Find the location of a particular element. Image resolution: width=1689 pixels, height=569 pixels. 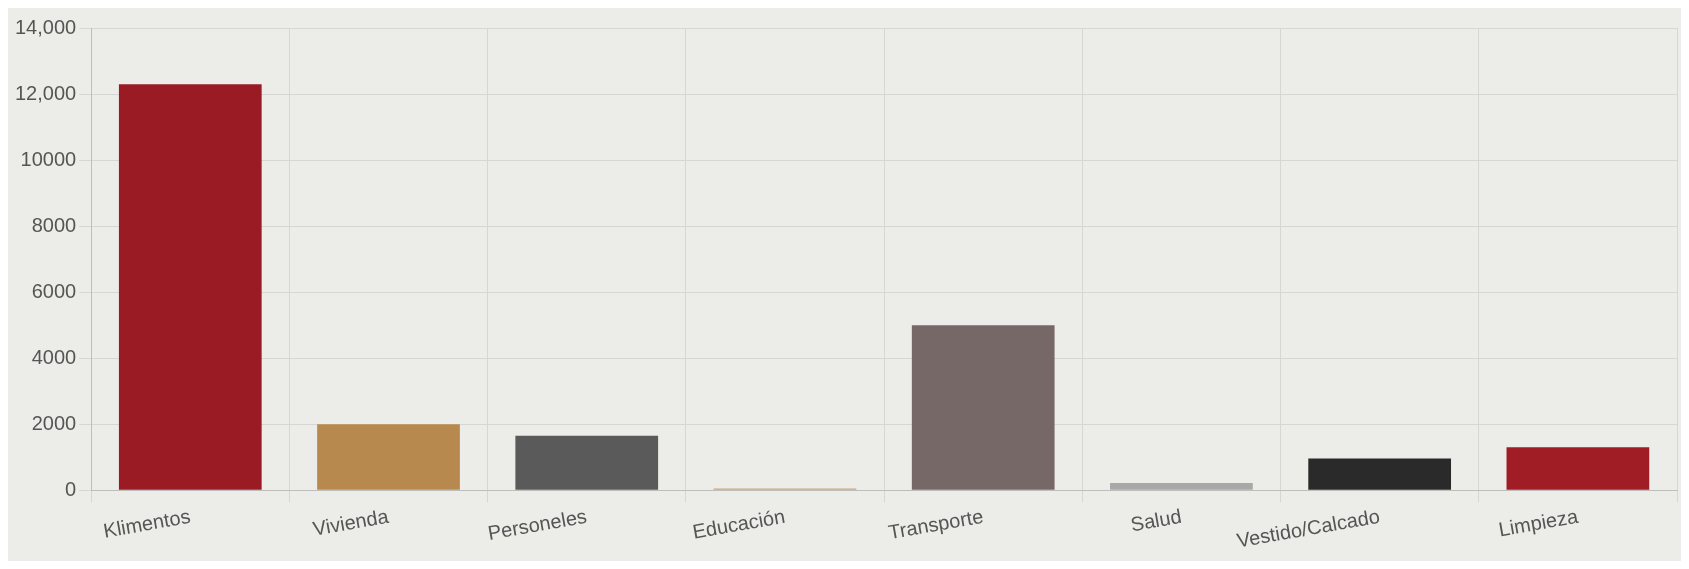

x-tick-label: Klimentos is located at coordinates (146, 523).